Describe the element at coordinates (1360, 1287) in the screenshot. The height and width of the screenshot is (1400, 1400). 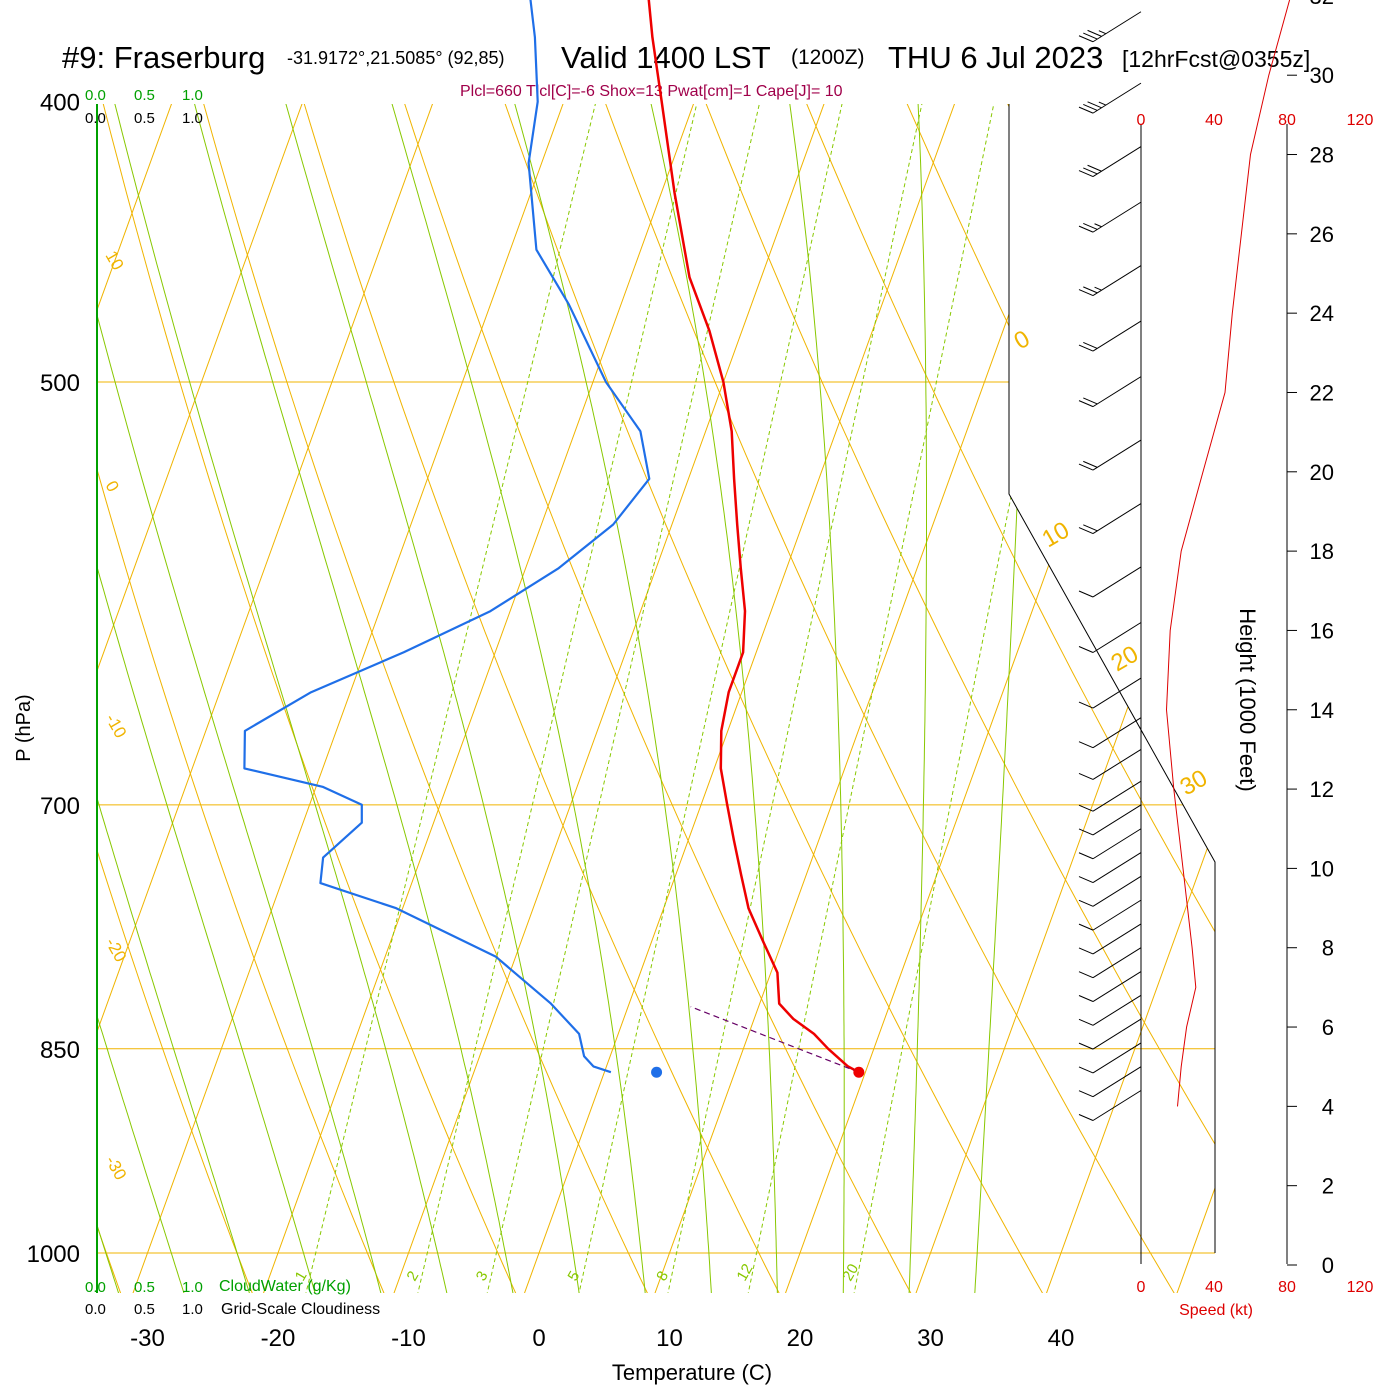
I see `speed-tick-bottom: 120` at that location.